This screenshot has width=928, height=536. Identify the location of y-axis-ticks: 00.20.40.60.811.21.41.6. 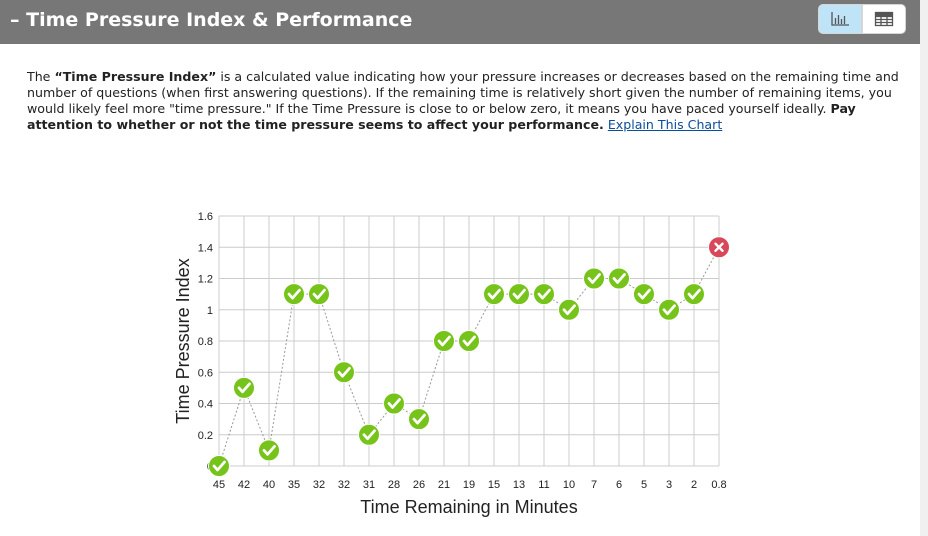
(205, 342).